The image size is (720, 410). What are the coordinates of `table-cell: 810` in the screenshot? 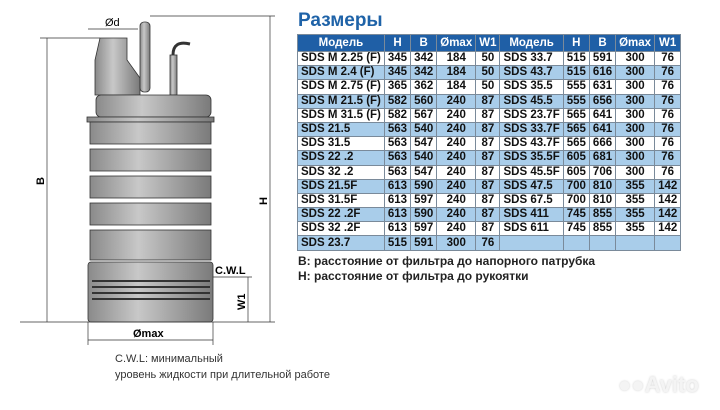 It's located at (602, 200).